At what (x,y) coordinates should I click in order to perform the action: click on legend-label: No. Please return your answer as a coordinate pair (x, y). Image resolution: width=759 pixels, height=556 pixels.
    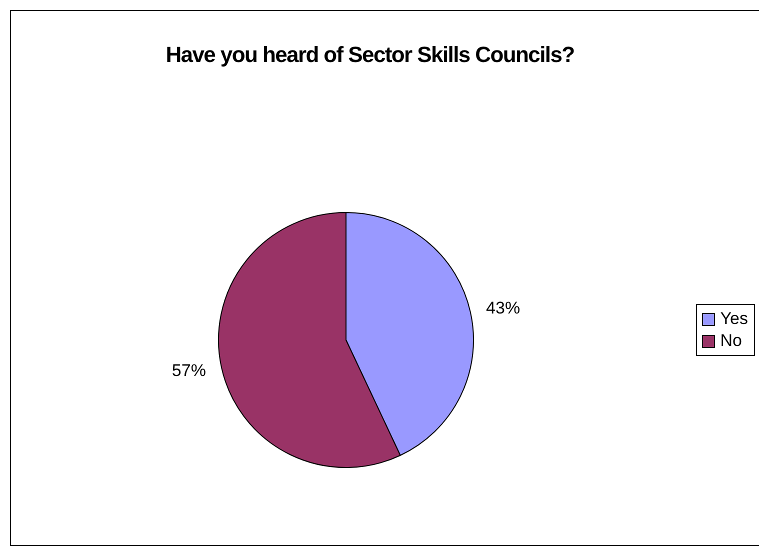
    Looking at the image, I should click on (731, 341).